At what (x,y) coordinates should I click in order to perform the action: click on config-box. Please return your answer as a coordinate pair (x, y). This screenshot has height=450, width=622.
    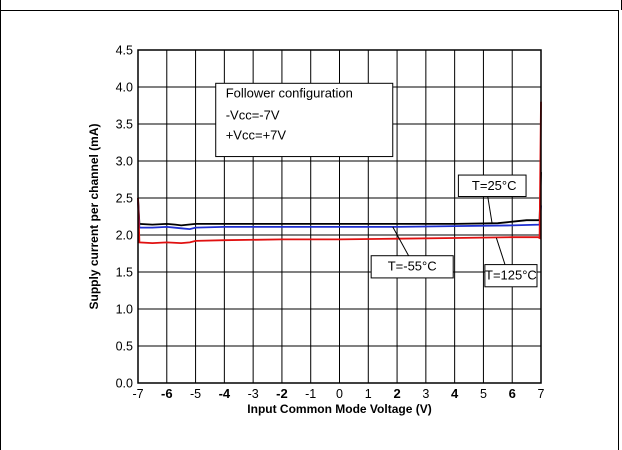
    Looking at the image, I should click on (304, 120).